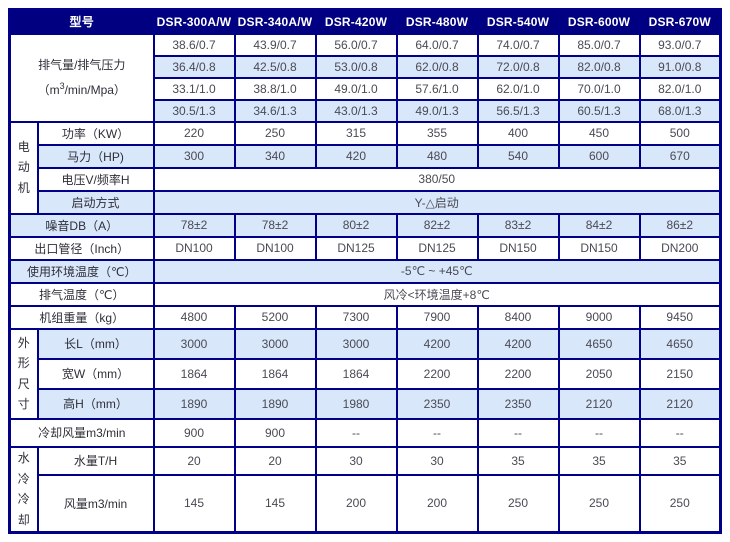 The image size is (730, 542). What do you see at coordinates (599, 44) in the screenshot?
I see `value-cell: 85.0/0.7` at bounding box center [599, 44].